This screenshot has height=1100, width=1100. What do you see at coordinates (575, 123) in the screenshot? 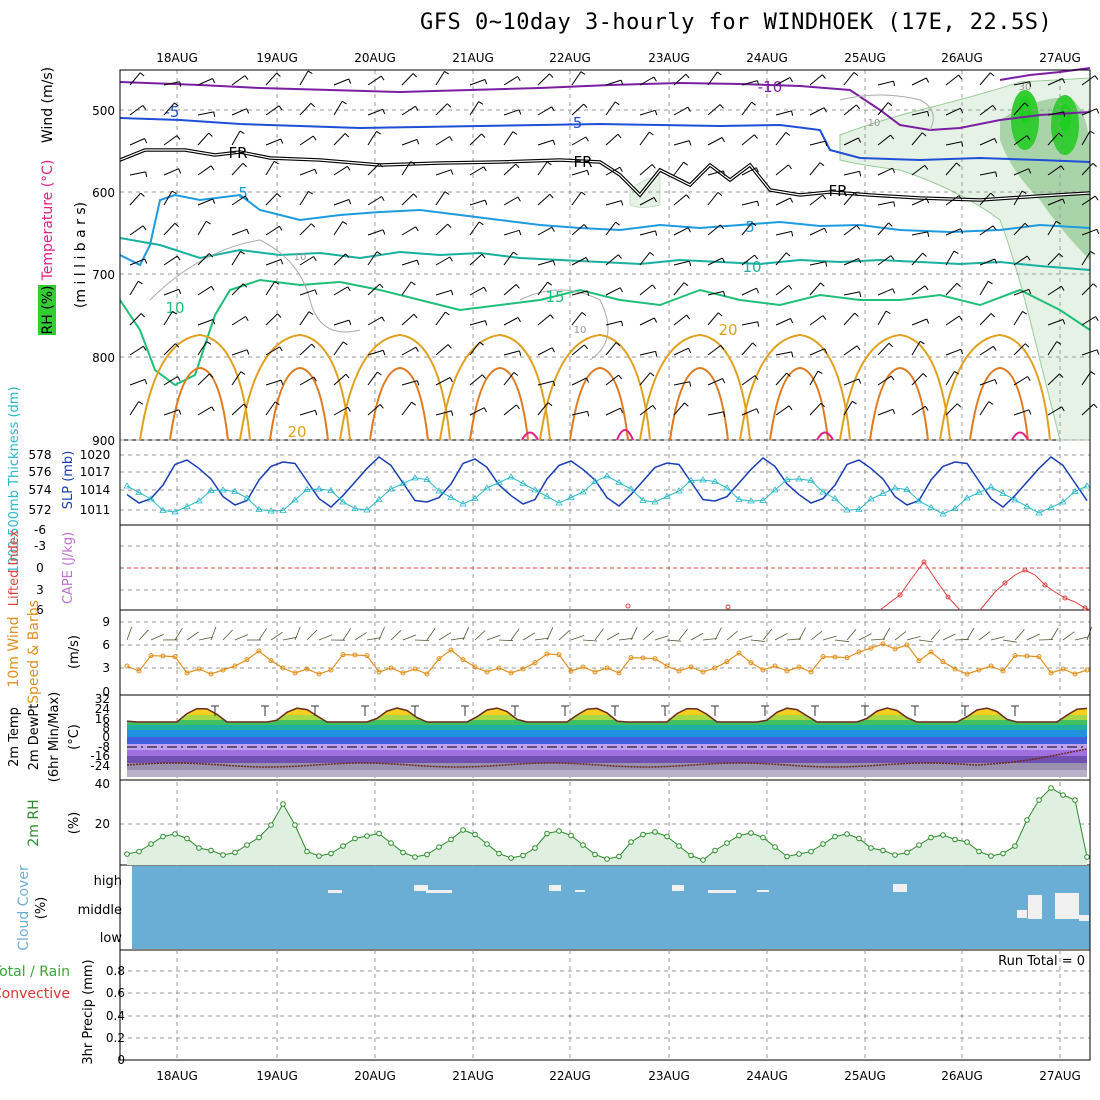
I see `contour-label: -5` at bounding box center [575, 123].